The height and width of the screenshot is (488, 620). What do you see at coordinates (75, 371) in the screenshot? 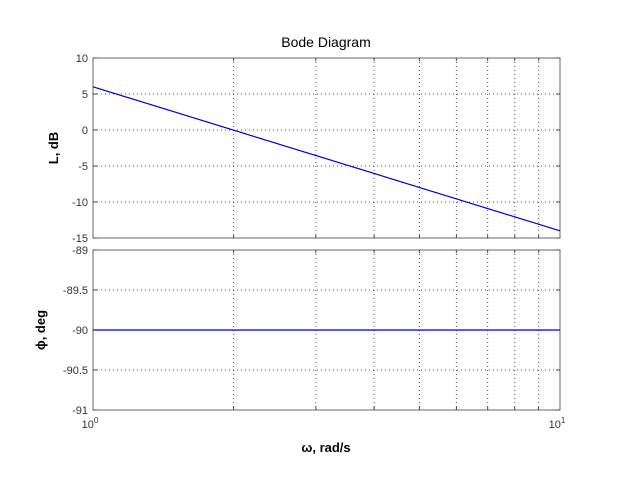
I see `phase-ytick-label: -90.5` at bounding box center [75, 371].